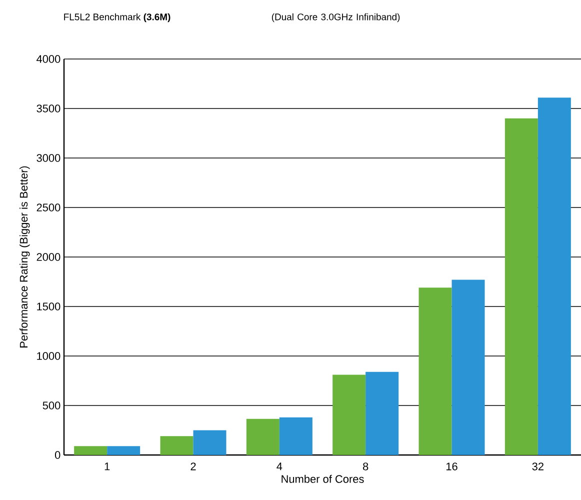 This screenshot has height=500, width=581. Describe the element at coordinates (193, 466) in the screenshot. I see `x-tick-label: 2` at that location.